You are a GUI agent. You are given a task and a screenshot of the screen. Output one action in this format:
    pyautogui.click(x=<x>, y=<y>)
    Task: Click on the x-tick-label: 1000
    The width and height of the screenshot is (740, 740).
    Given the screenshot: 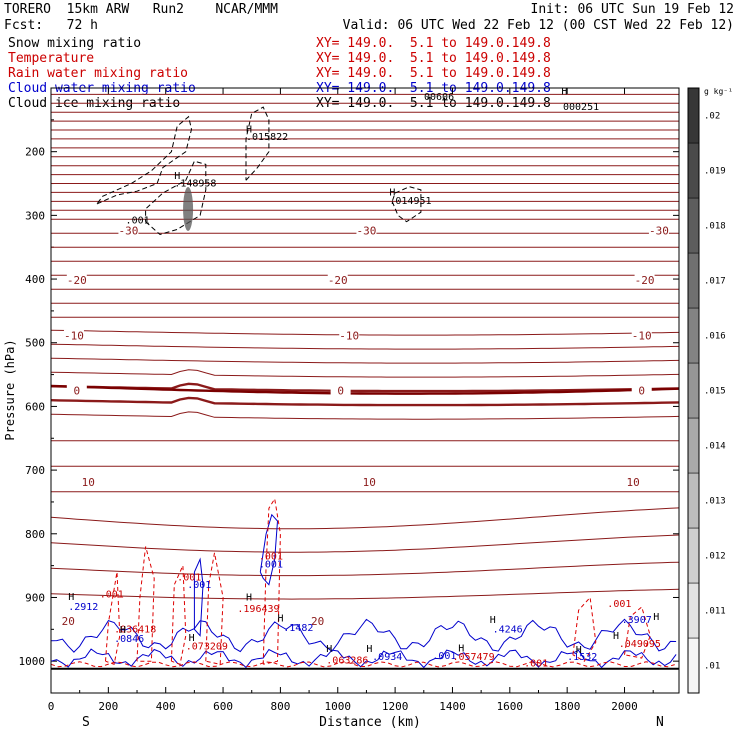 What is the action you would take?
    pyautogui.click(x=338, y=706)
    